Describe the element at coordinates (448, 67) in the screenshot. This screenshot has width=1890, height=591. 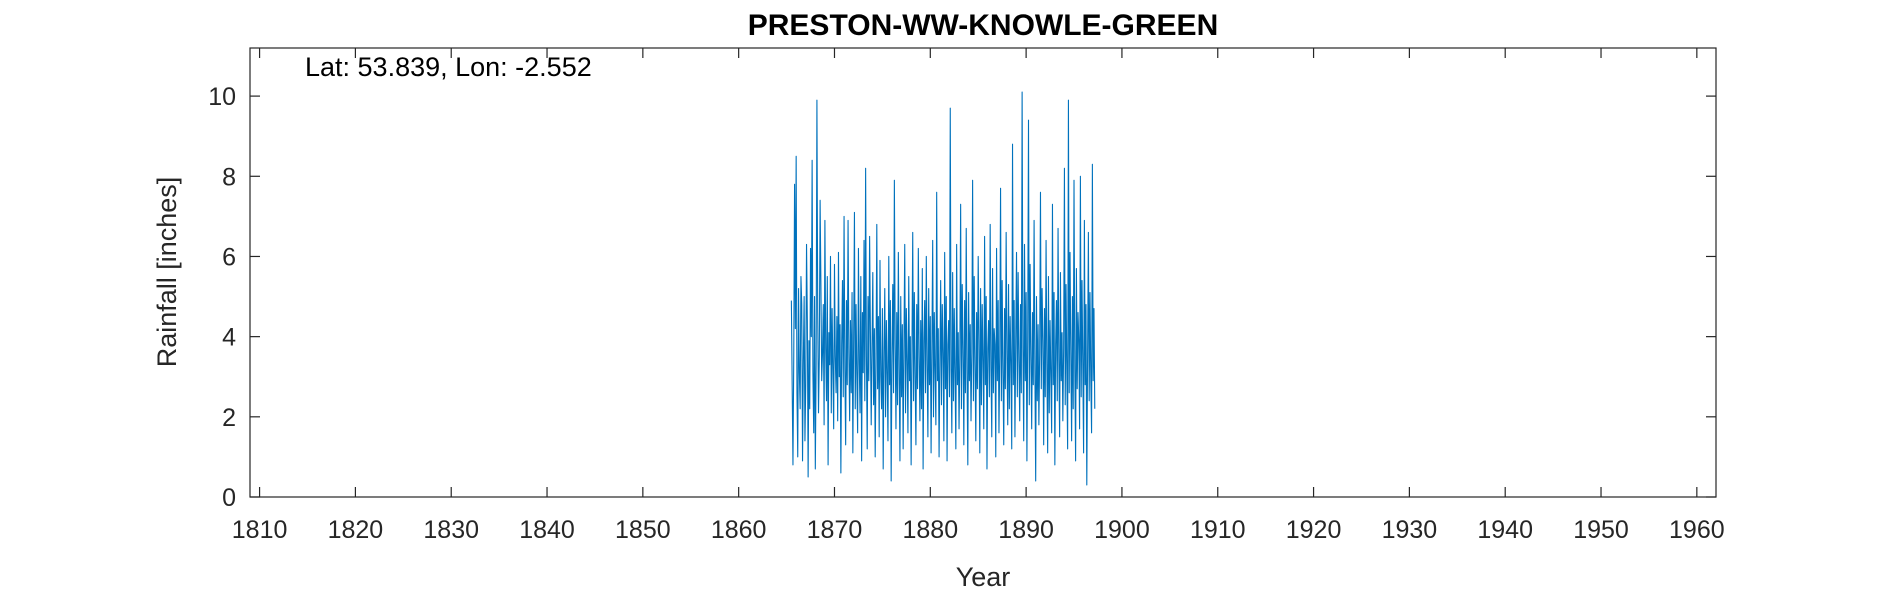
I see `location-annotation: Lat: 53.839, Lon: -2.552` at that location.